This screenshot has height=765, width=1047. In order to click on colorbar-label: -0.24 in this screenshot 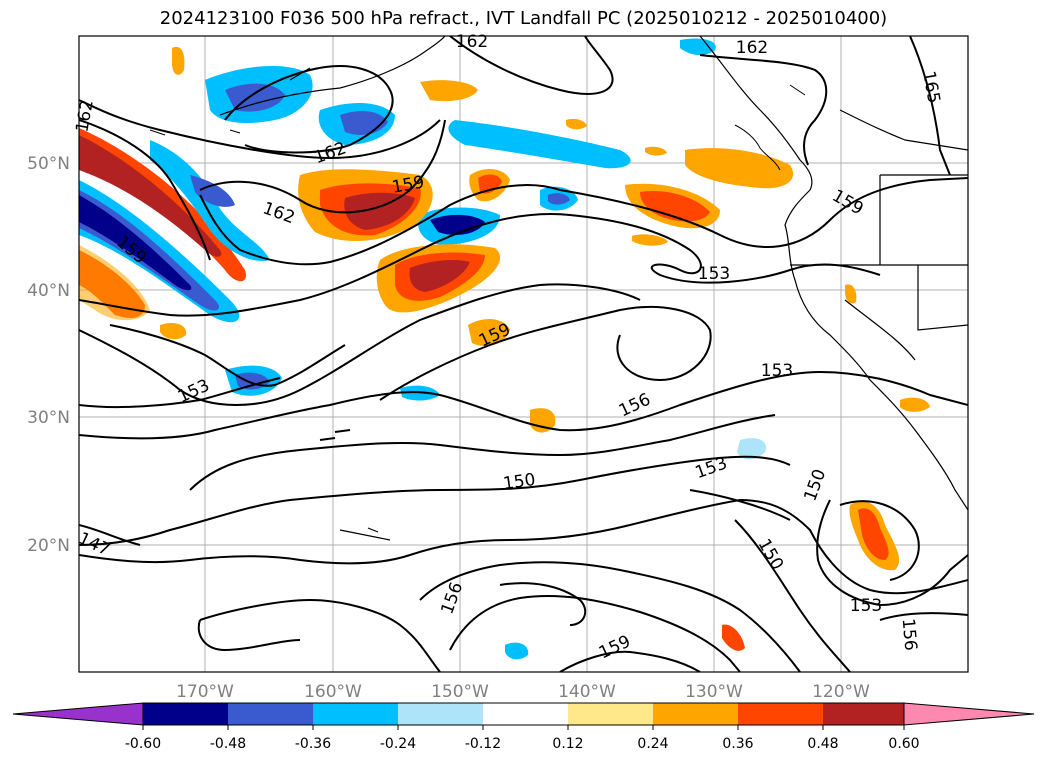, I will do `click(398, 744)`.